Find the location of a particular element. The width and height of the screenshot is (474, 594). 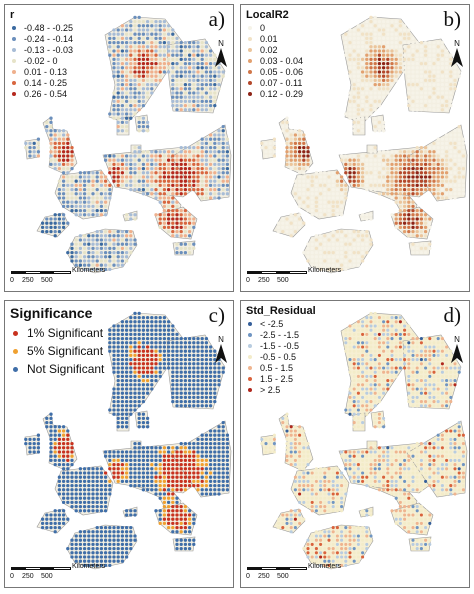

legend-label: -0.48 - -0.25 is located at coordinates (49, 27).